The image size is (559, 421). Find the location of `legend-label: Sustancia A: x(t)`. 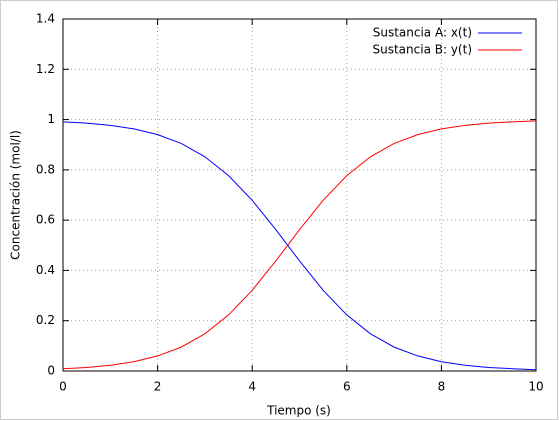

legend-label: Sustancia A: x(t) is located at coordinates (422, 33).